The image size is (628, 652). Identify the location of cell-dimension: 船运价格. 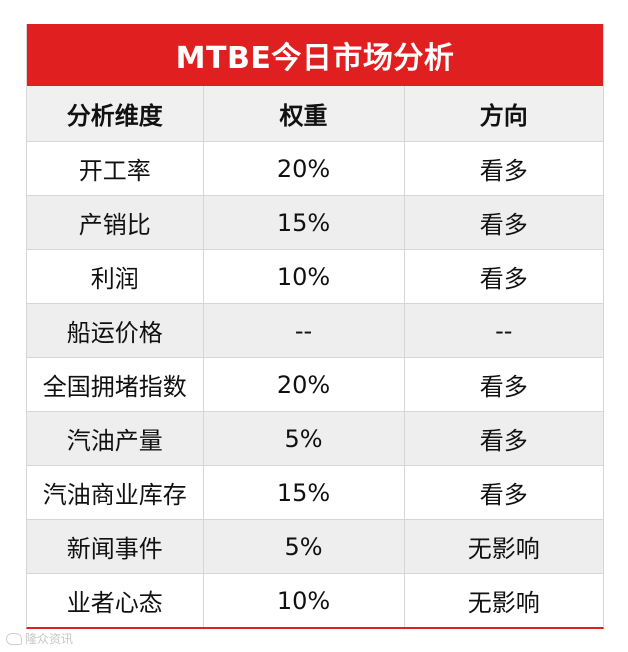
(115, 330).